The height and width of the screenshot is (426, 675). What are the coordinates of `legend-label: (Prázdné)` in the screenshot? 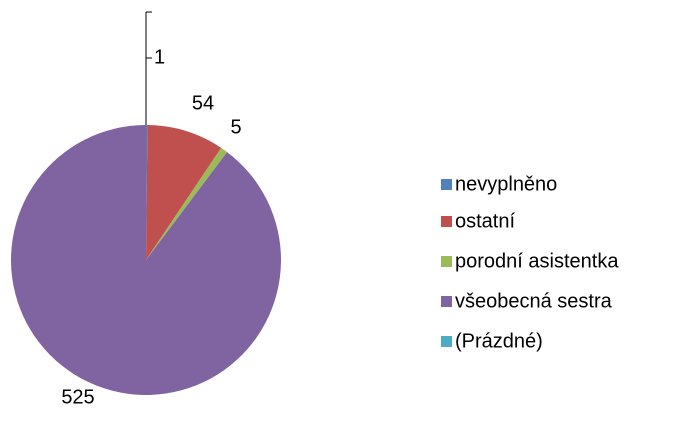 It's located at (499, 341).